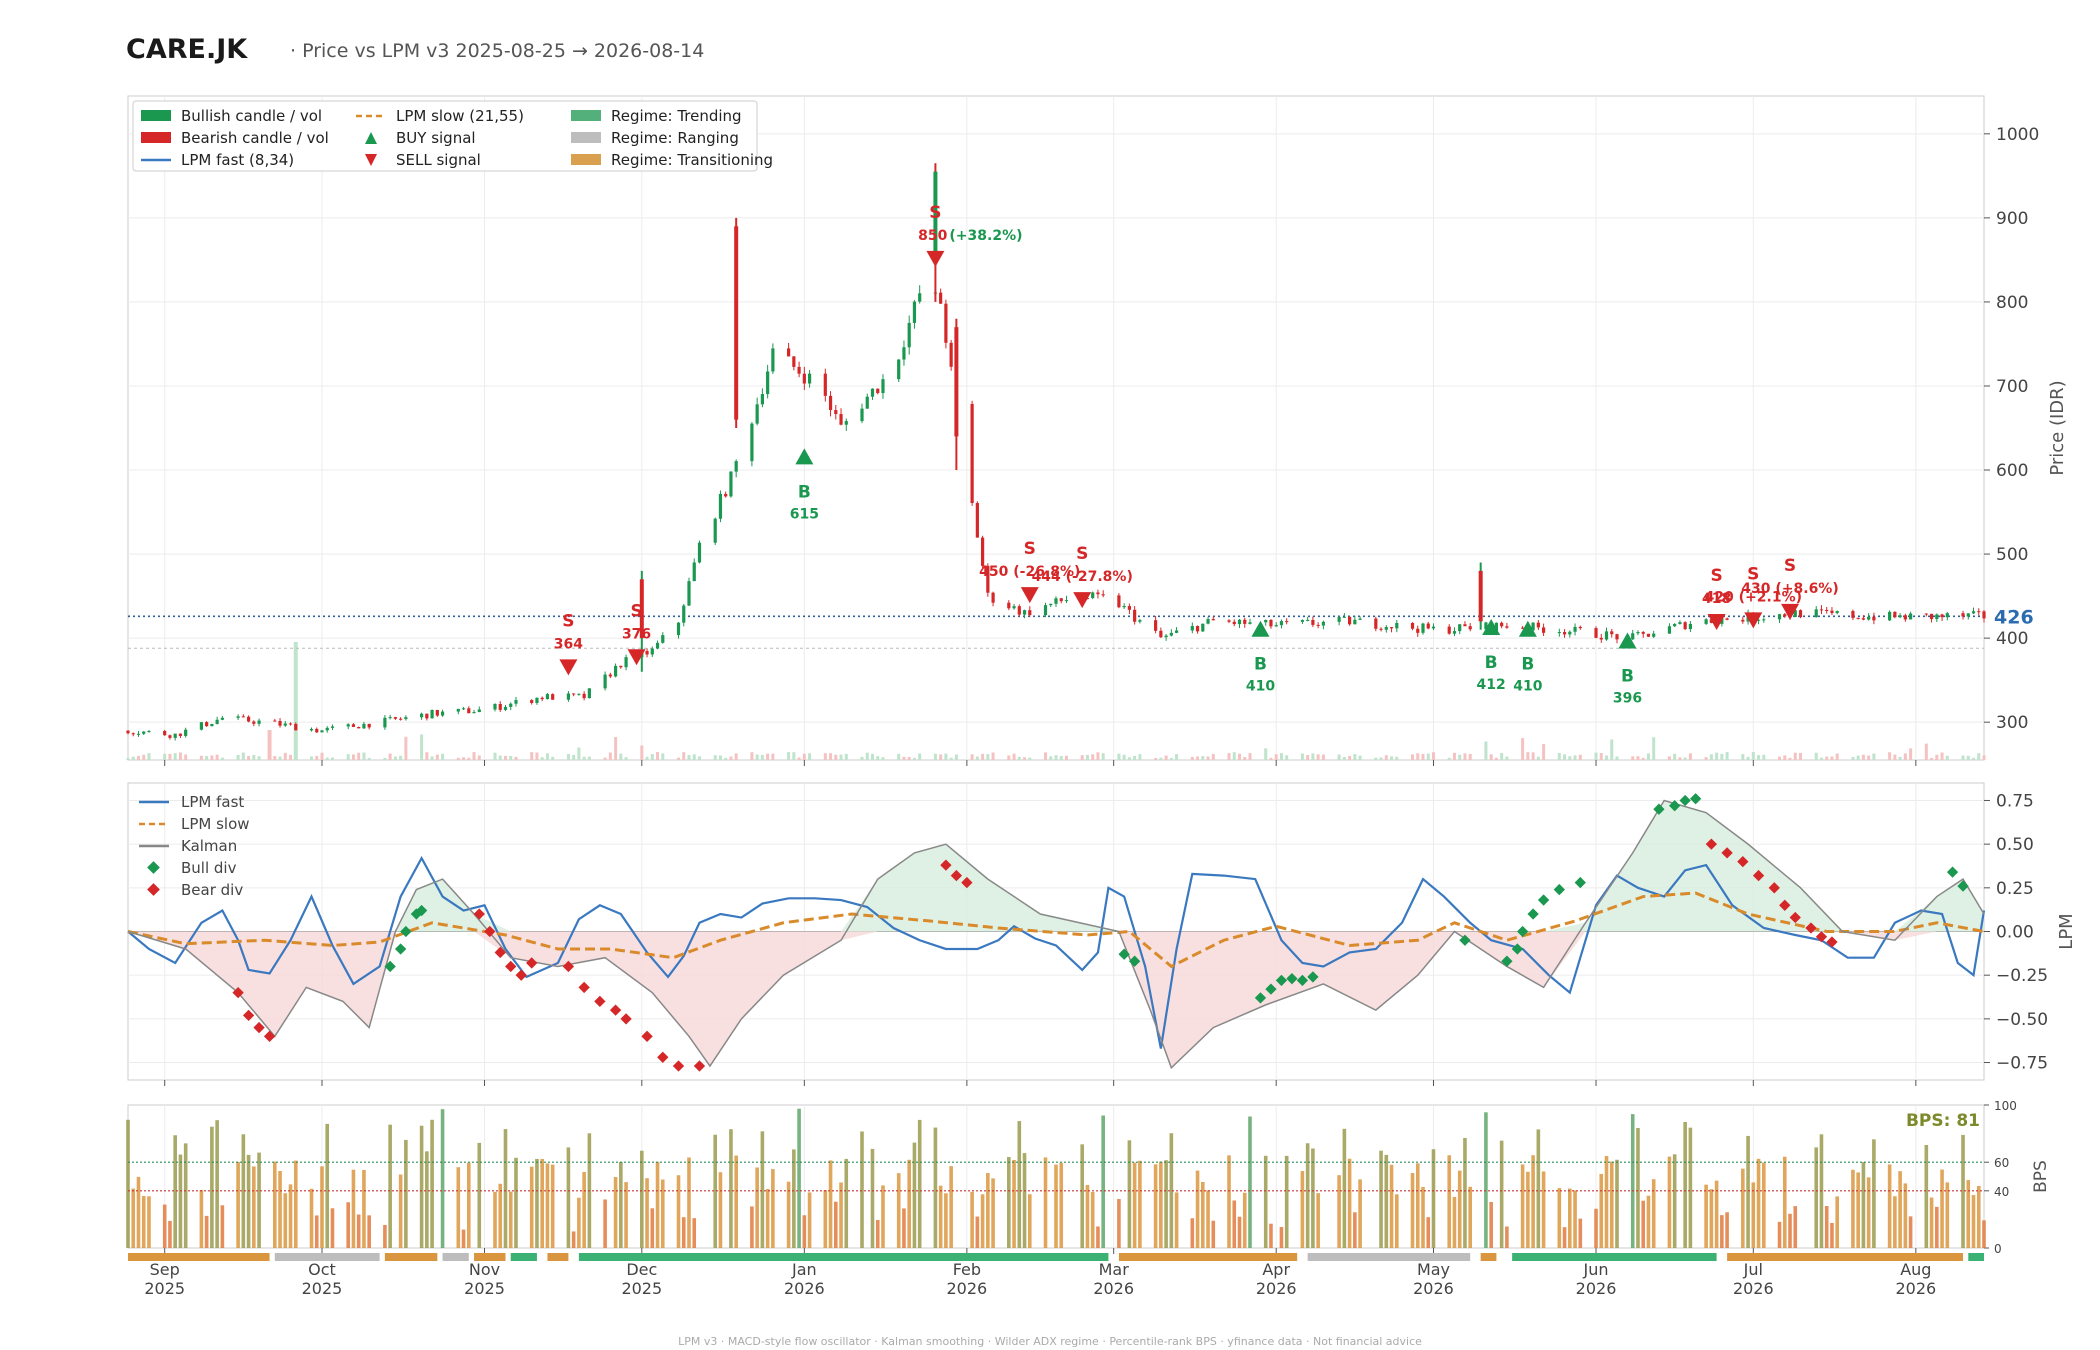  What do you see at coordinates (2022, 976) in the screenshot?
I see `lpm-y-tick-label: −0.25` at bounding box center [2022, 976].